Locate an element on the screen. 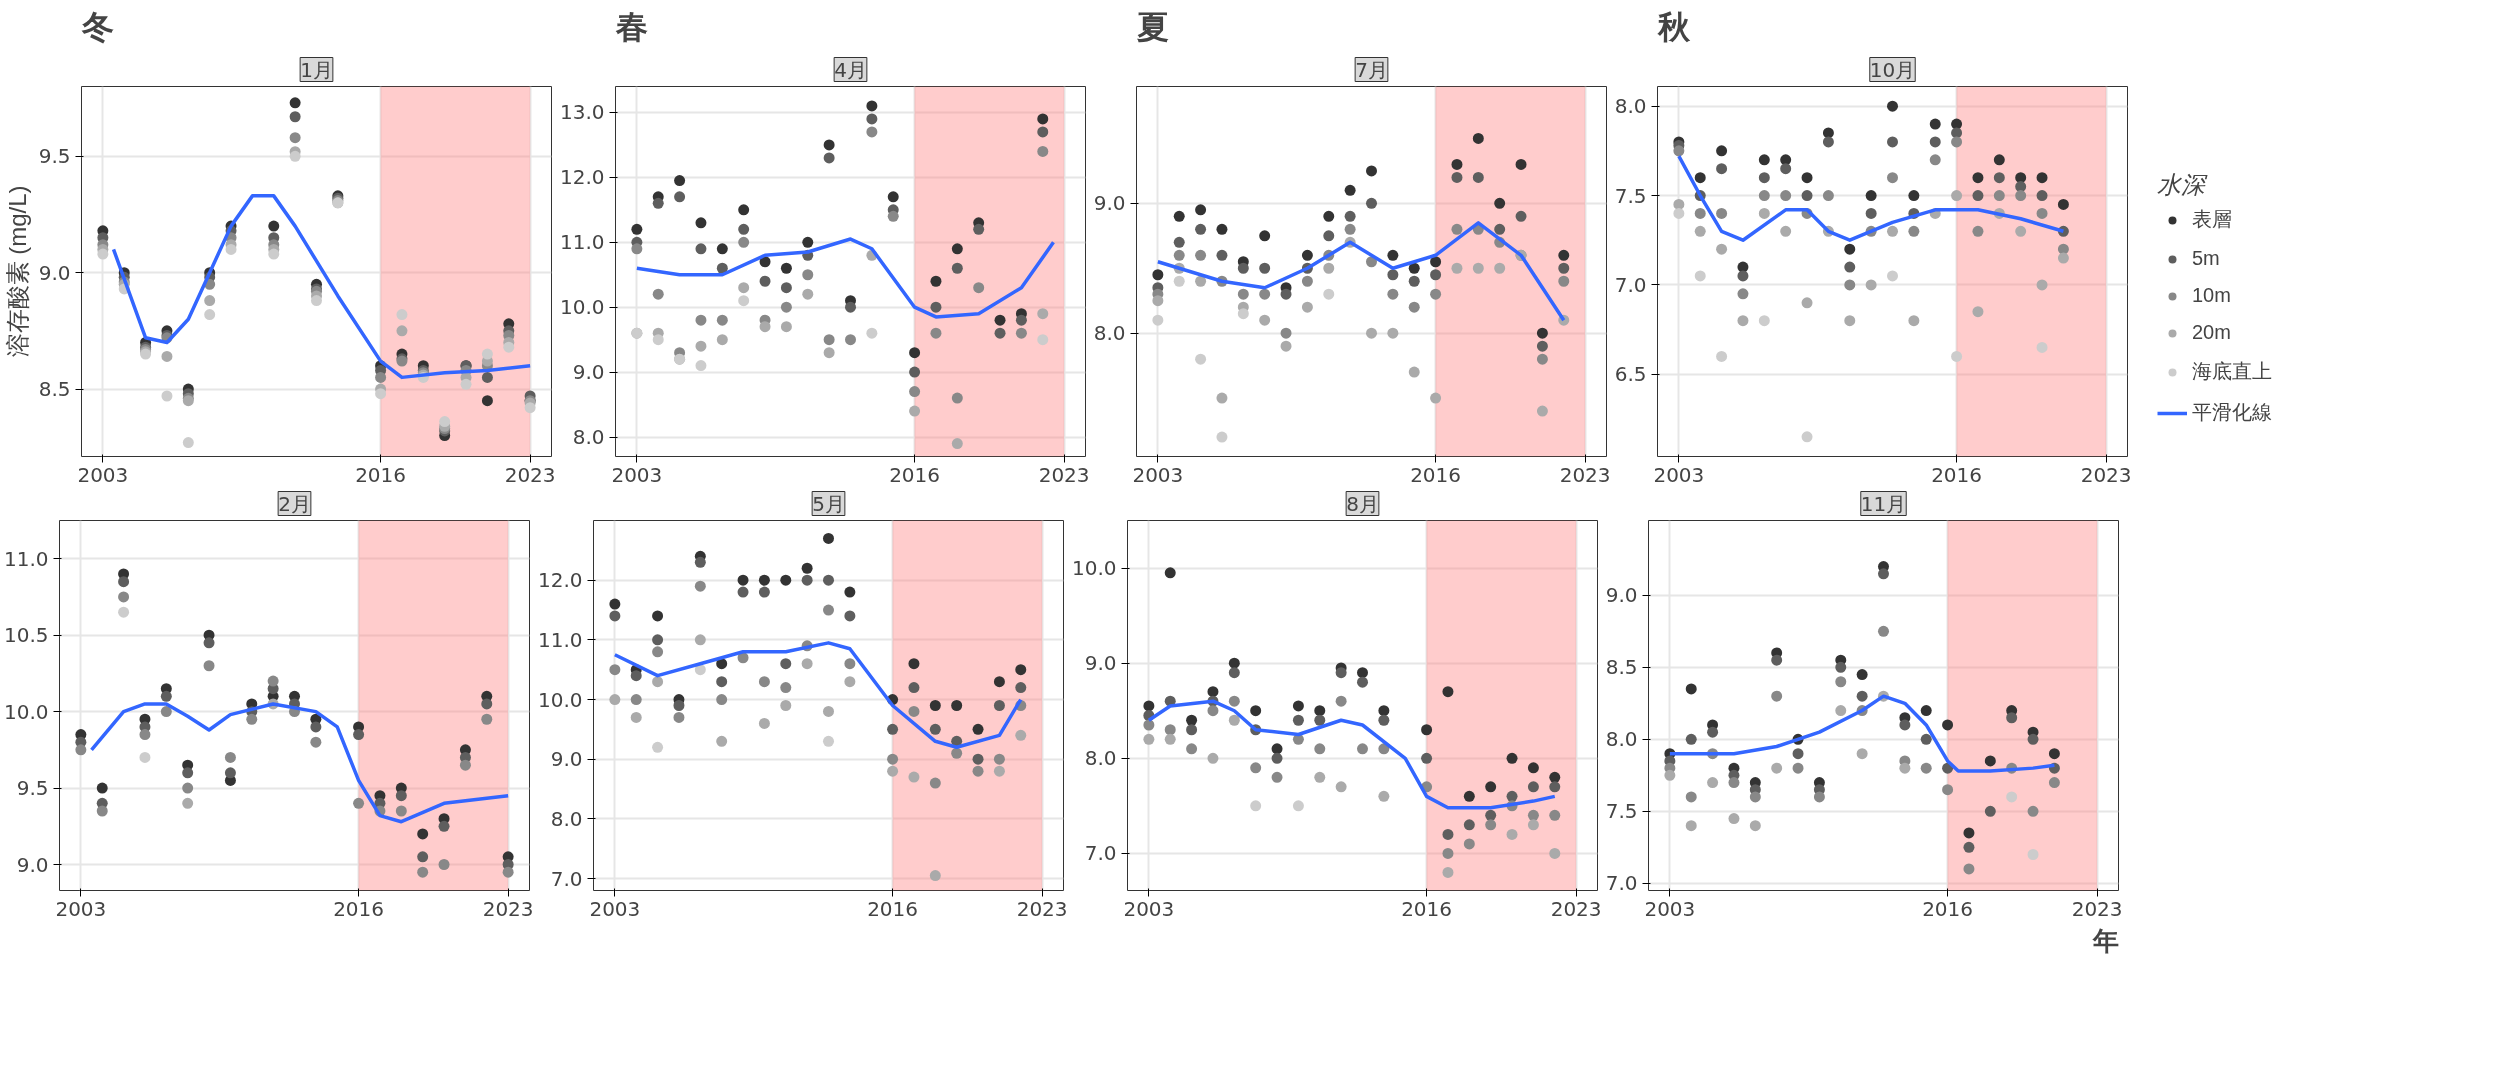 Image resolution: width=2494 pixels, height=1084 pixels. chart-subtitle: 2月 is located at coordinates (294, 503).